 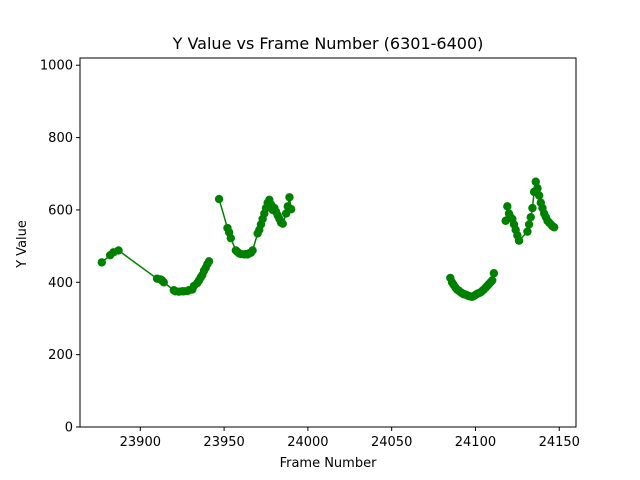 I want to click on y-tick-label: 200, so click(x=60, y=355).